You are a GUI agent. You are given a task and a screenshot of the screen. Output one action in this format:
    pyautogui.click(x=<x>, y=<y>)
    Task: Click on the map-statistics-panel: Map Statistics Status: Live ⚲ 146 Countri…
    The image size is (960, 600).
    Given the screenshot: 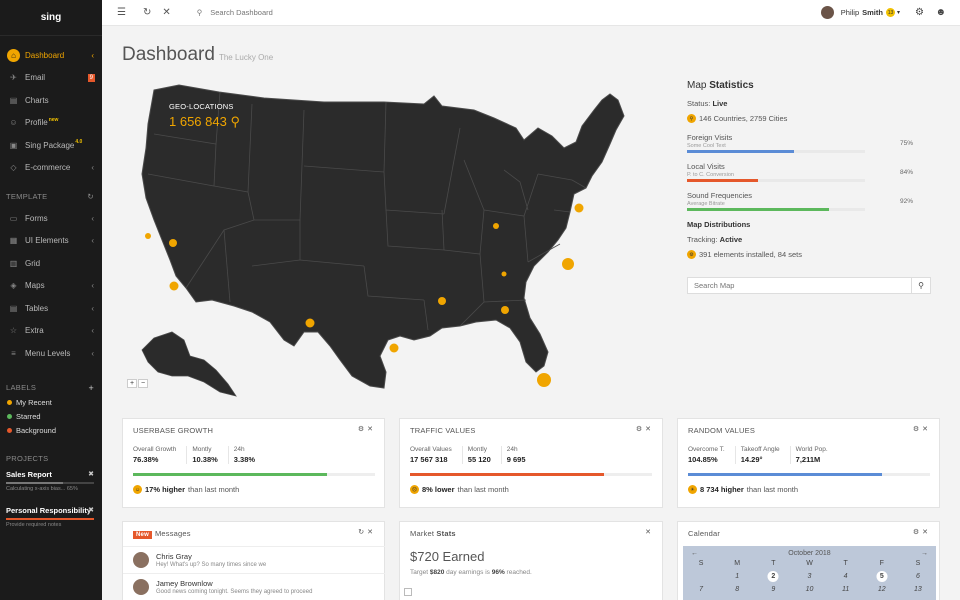 What is the action you would take?
    pyautogui.click(x=809, y=187)
    